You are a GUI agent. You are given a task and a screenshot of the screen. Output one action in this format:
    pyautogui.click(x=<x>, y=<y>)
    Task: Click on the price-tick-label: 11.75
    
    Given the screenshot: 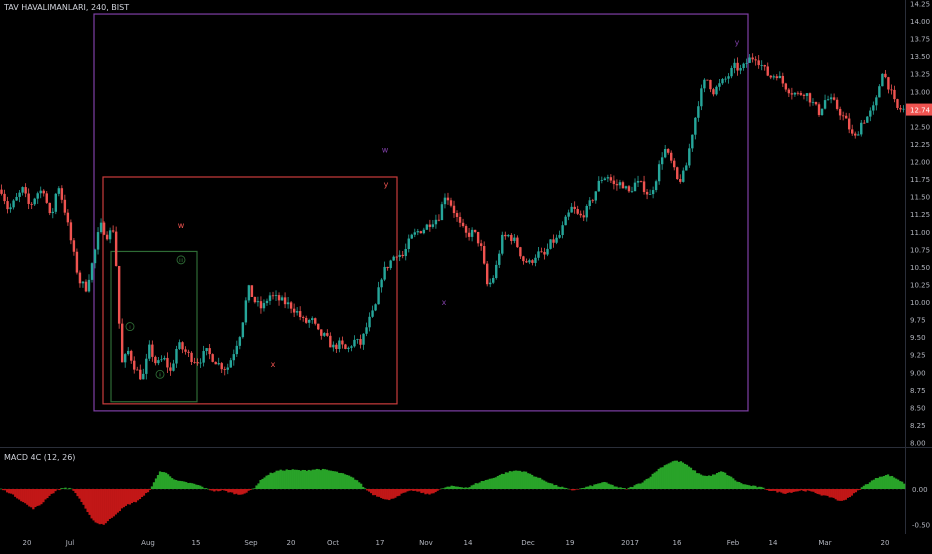 What is the action you would take?
    pyautogui.click(x=920, y=180)
    